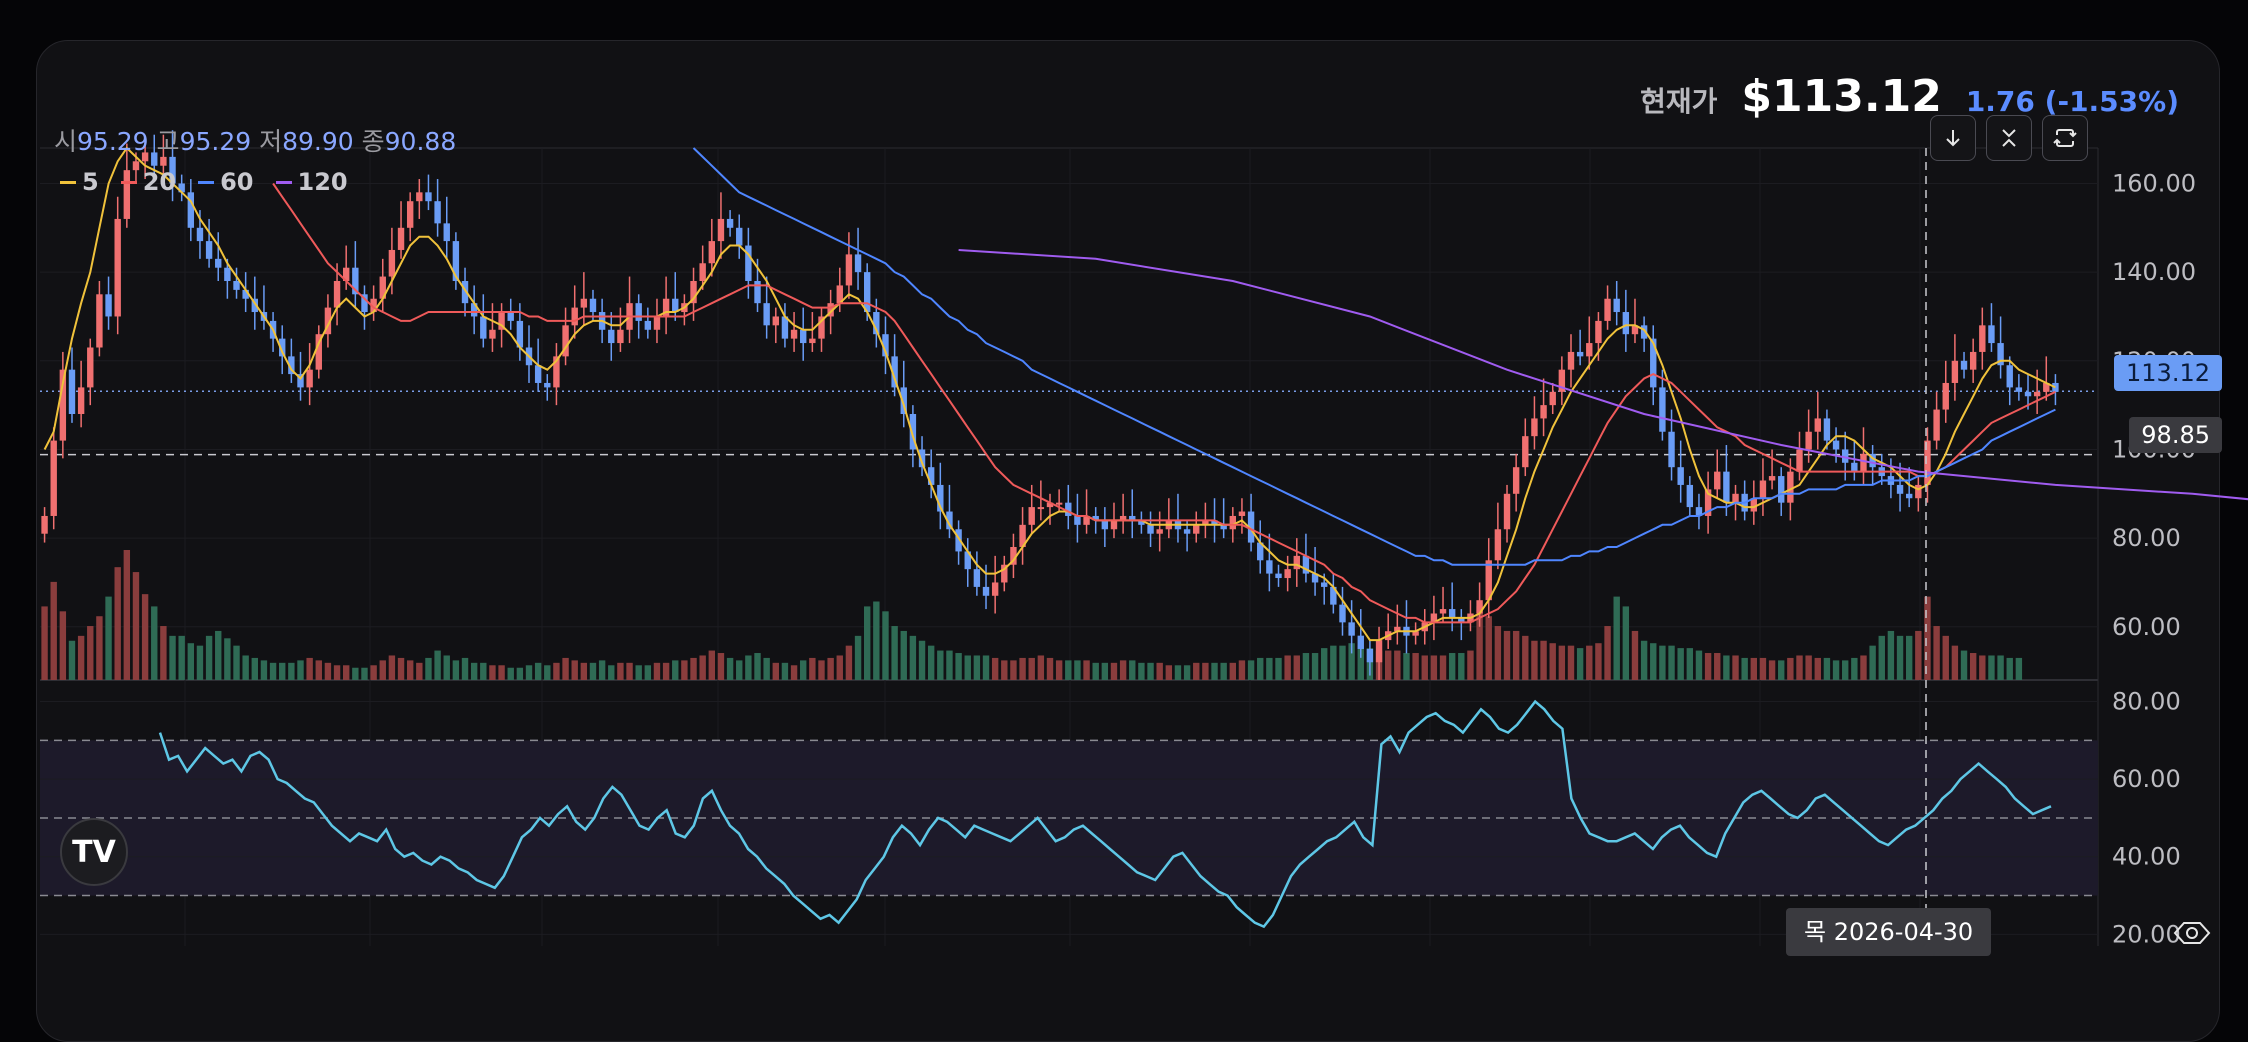 The height and width of the screenshot is (1042, 2248). I want to click on legend-ma20: 20, so click(148, 182).